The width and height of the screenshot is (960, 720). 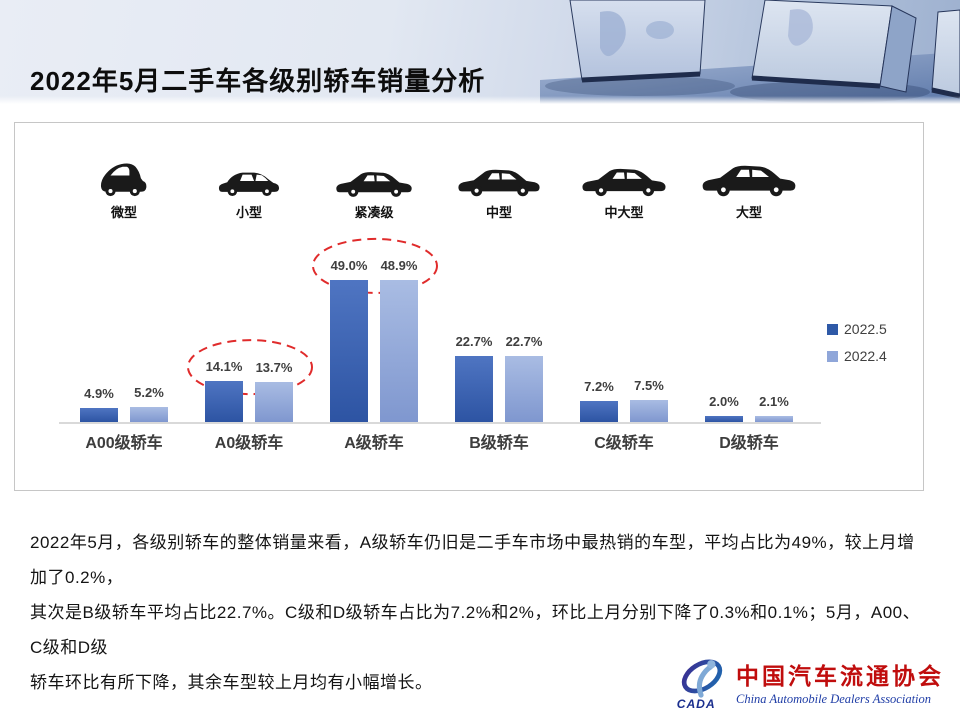 I want to click on bar-2022.5-A00级轿车, so click(x=99, y=415).